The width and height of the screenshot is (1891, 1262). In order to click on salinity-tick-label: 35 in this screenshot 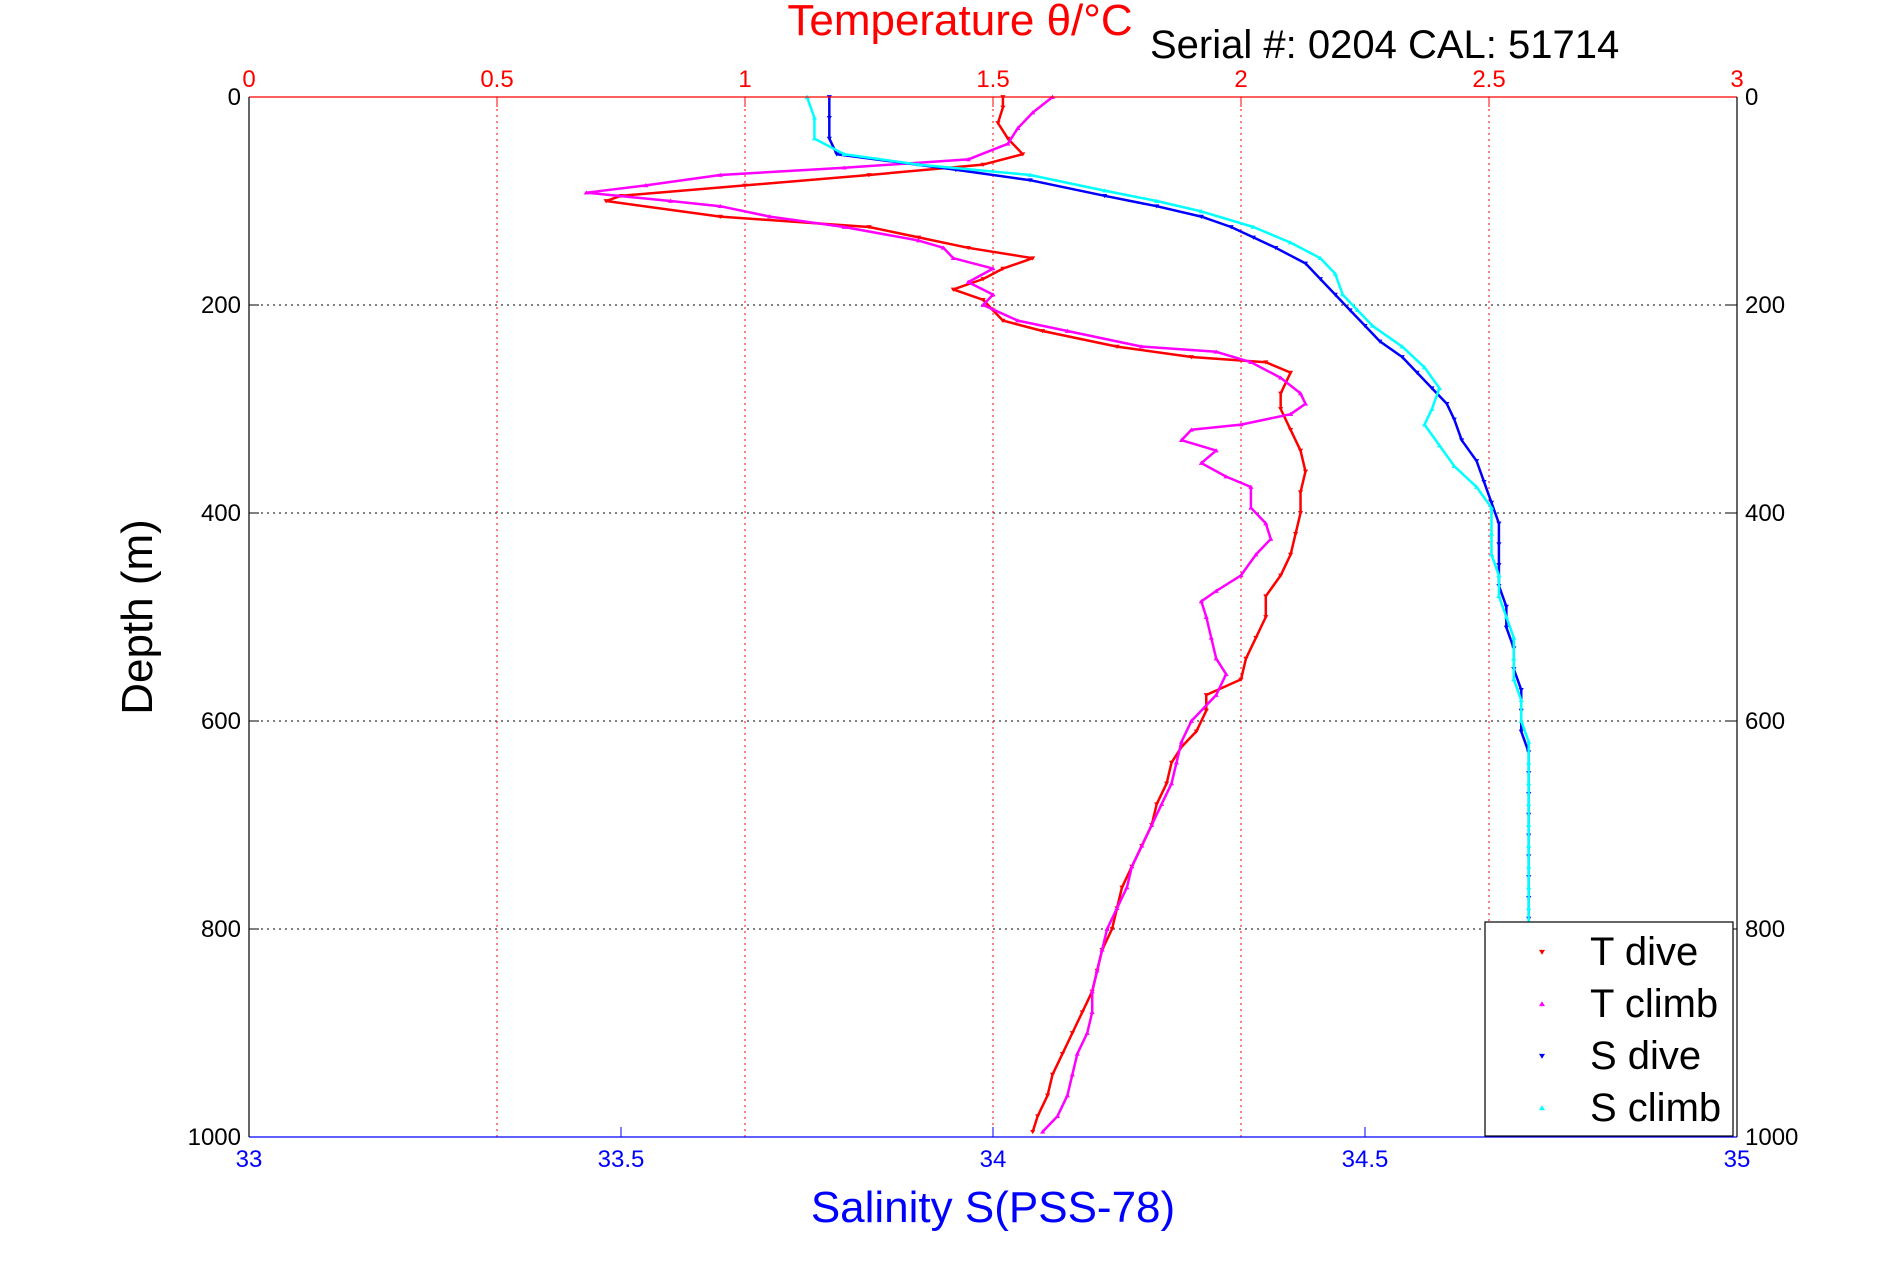, I will do `click(1737, 1159)`.